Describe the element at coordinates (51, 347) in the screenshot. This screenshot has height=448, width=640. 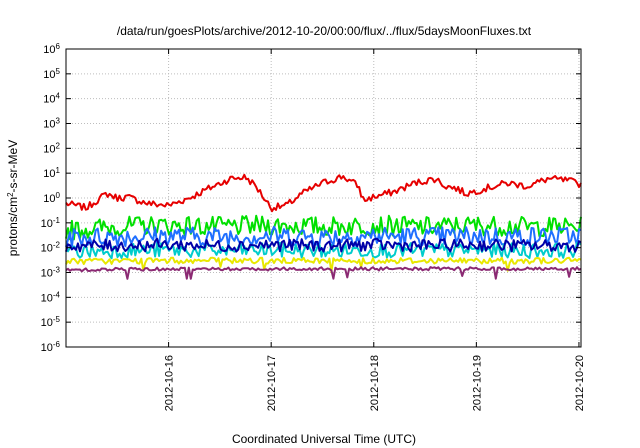
I see `y-tick-label: 10⁻⁶` at that location.